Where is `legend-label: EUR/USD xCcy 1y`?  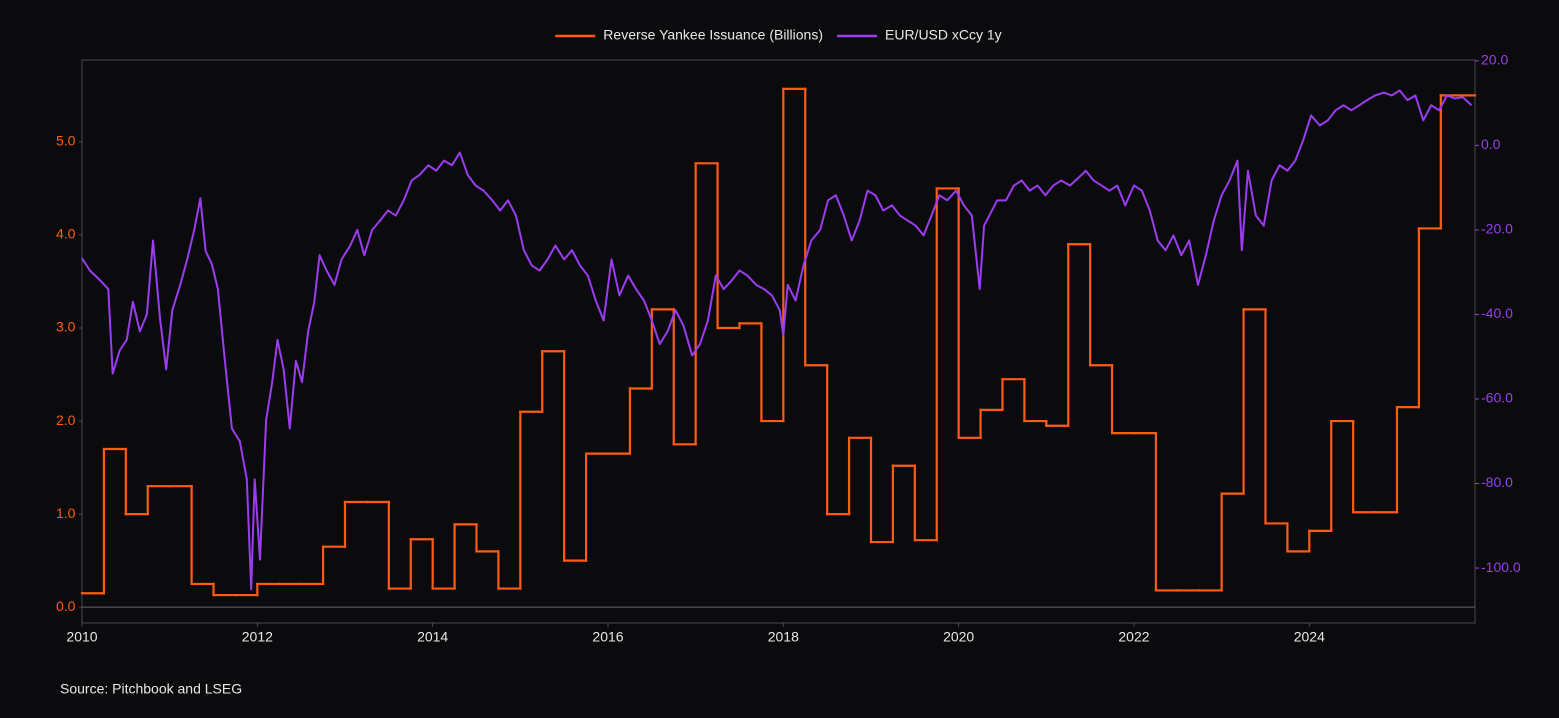
legend-label: EUR/USD xCcy 1y is located at coordinates (943, 35).